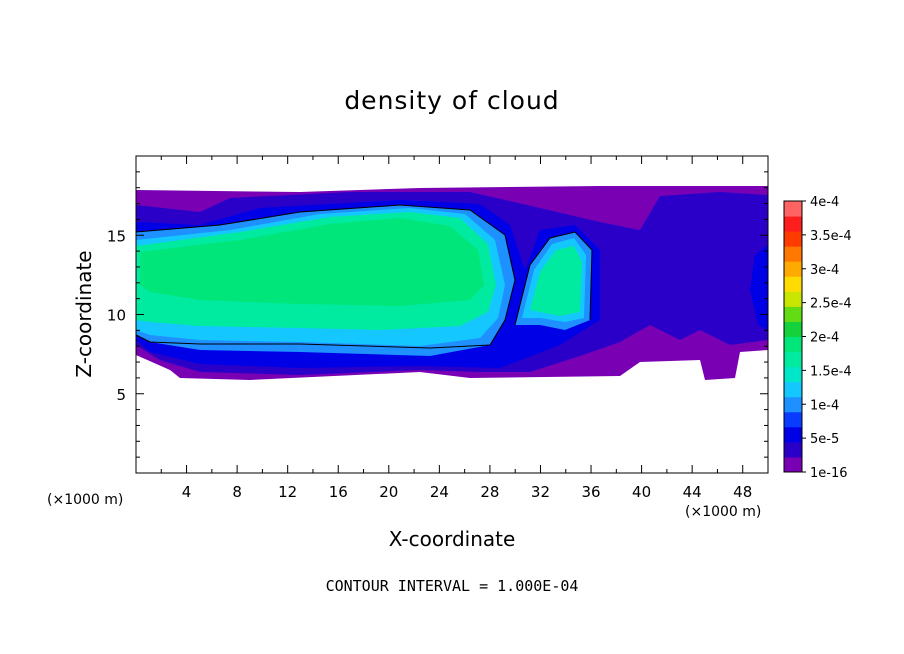  Describe the element at coordinates (590, 492) in the screenshot. I see `x-tick-label: 36` at that location.